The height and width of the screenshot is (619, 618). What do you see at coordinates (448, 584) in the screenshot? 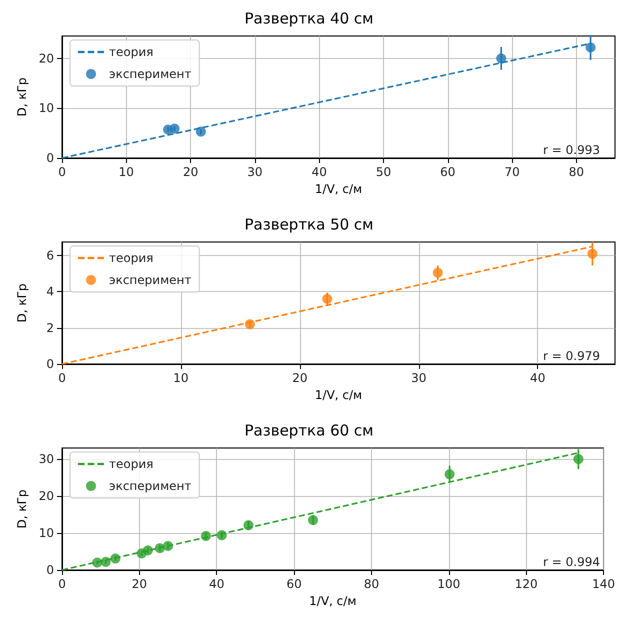
I see `x-tick-label: 100` at bounding box center [448, 584].